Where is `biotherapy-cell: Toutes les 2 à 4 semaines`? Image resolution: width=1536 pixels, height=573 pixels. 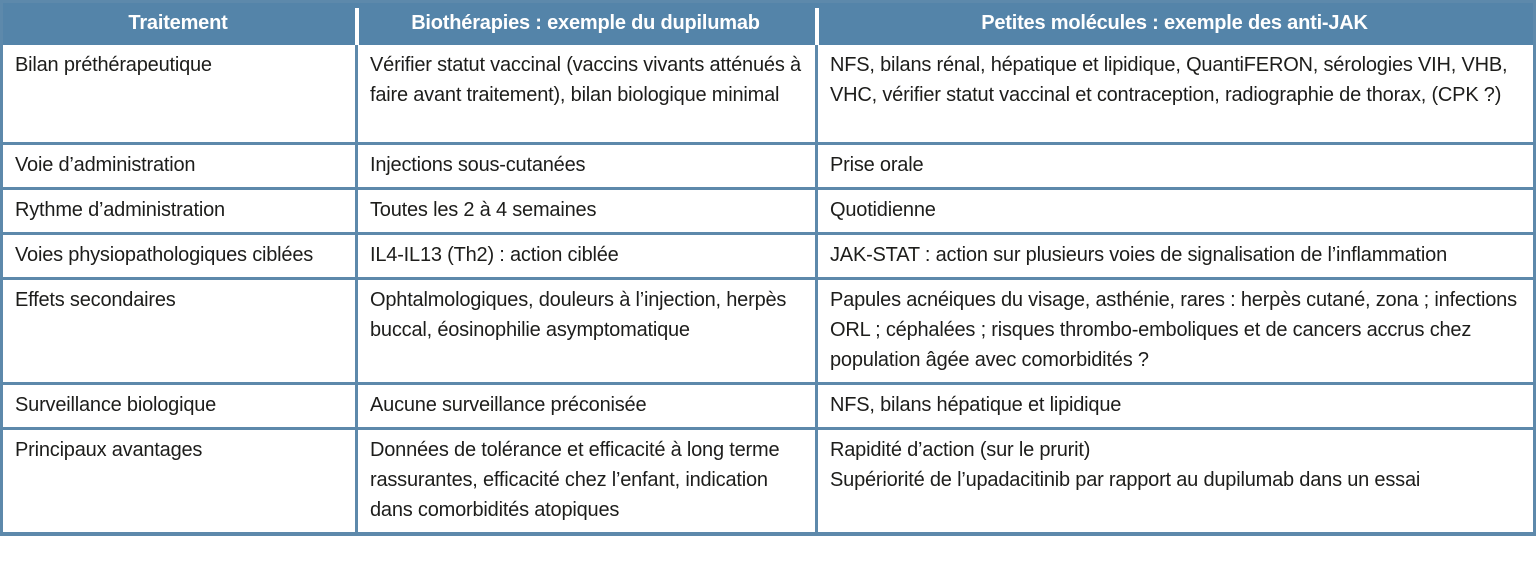 biotherapy-cell: Toutes les 2 à 4 semaines is located at coordinates (585, 211).